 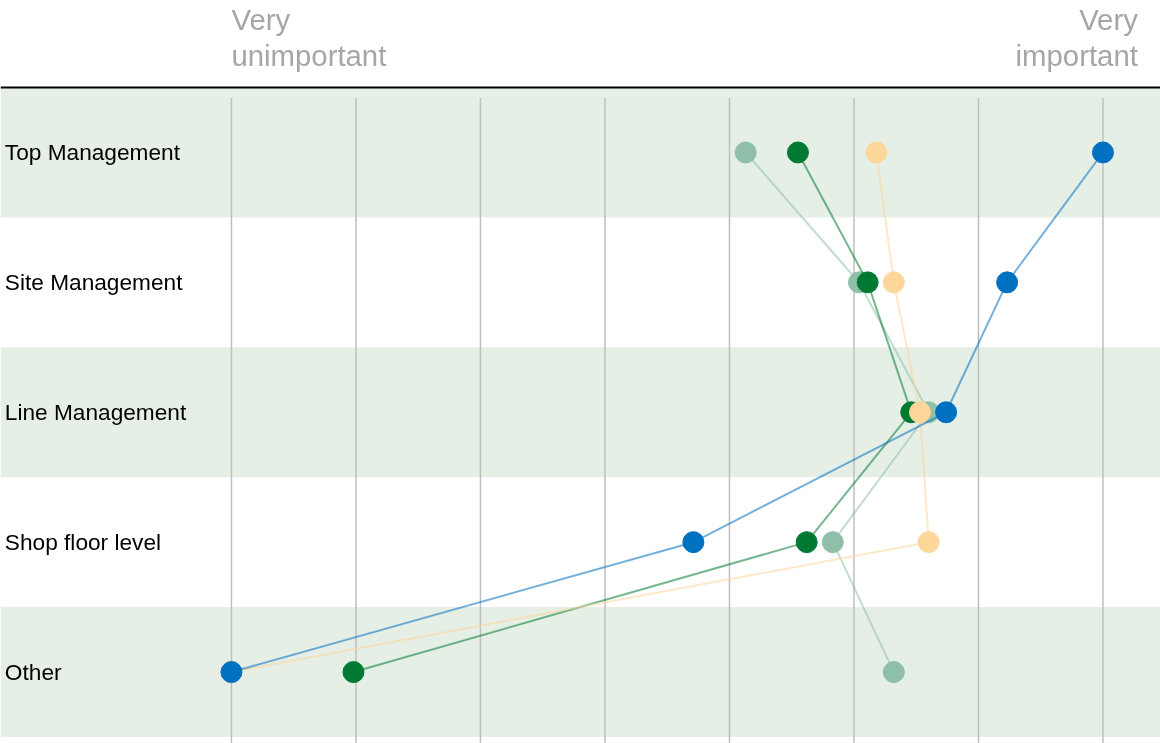 I want to click on y-tick-label: Top Management, so click(x=92, y=152).